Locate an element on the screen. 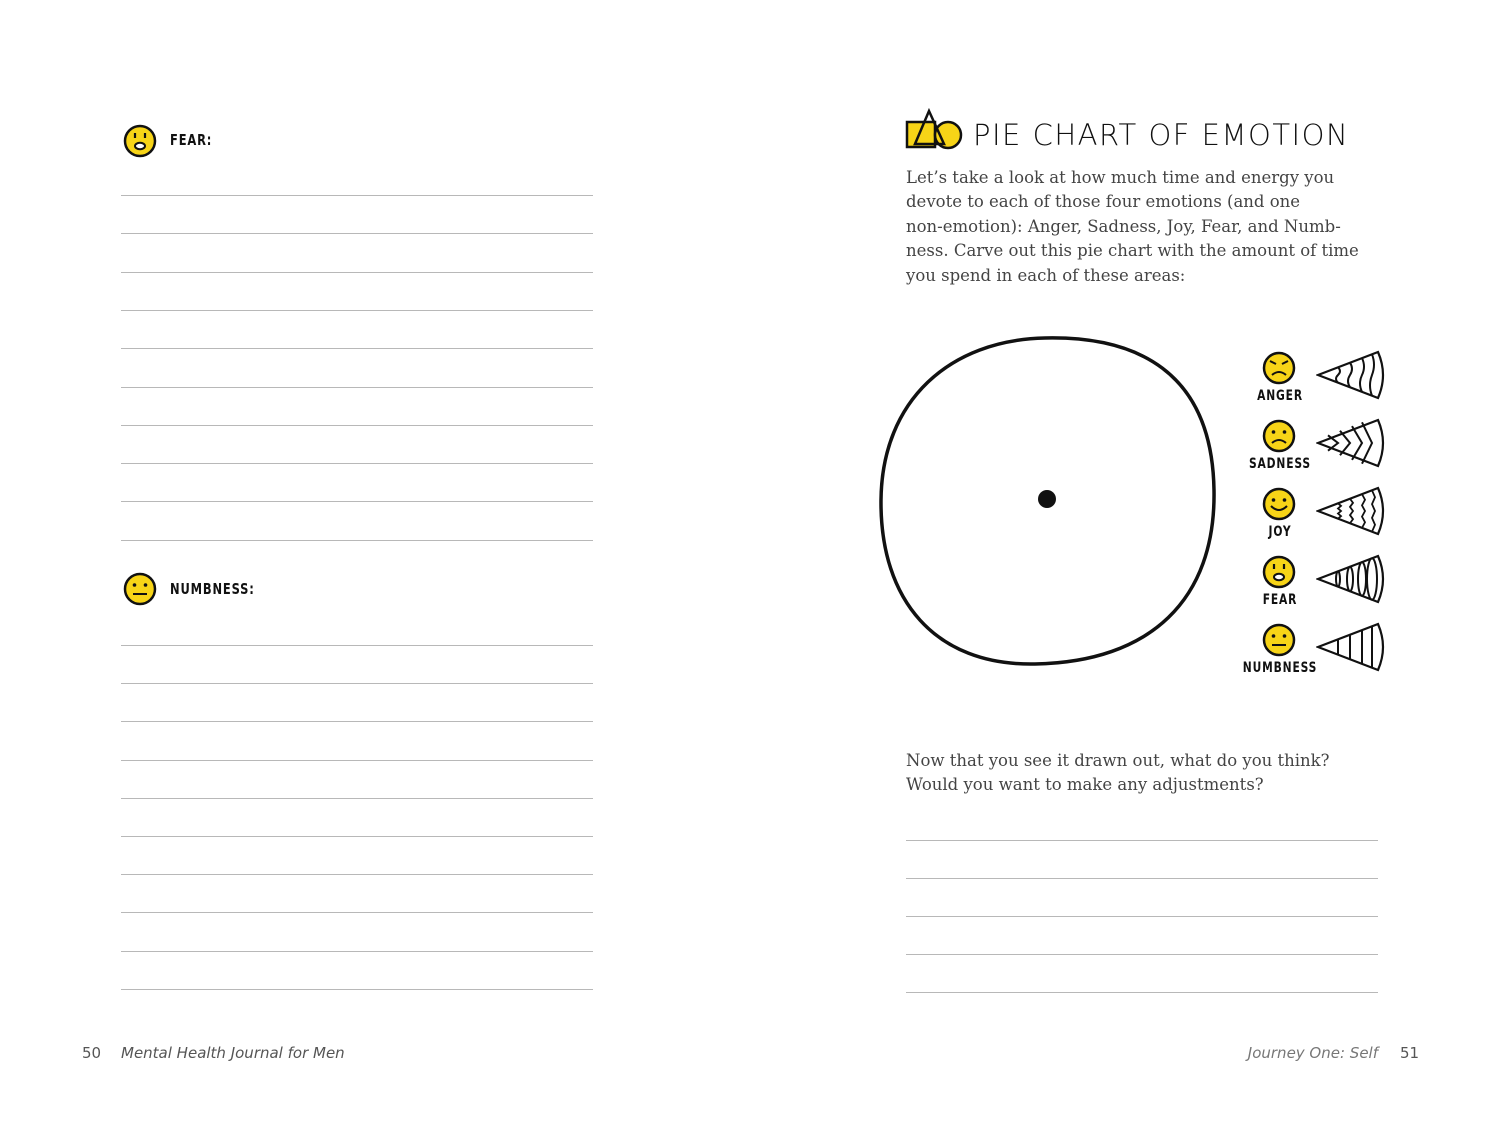 The image size is (1500, 1125). text-line: Would you want to make any adjustments? is located at coordinates (1085, 785).